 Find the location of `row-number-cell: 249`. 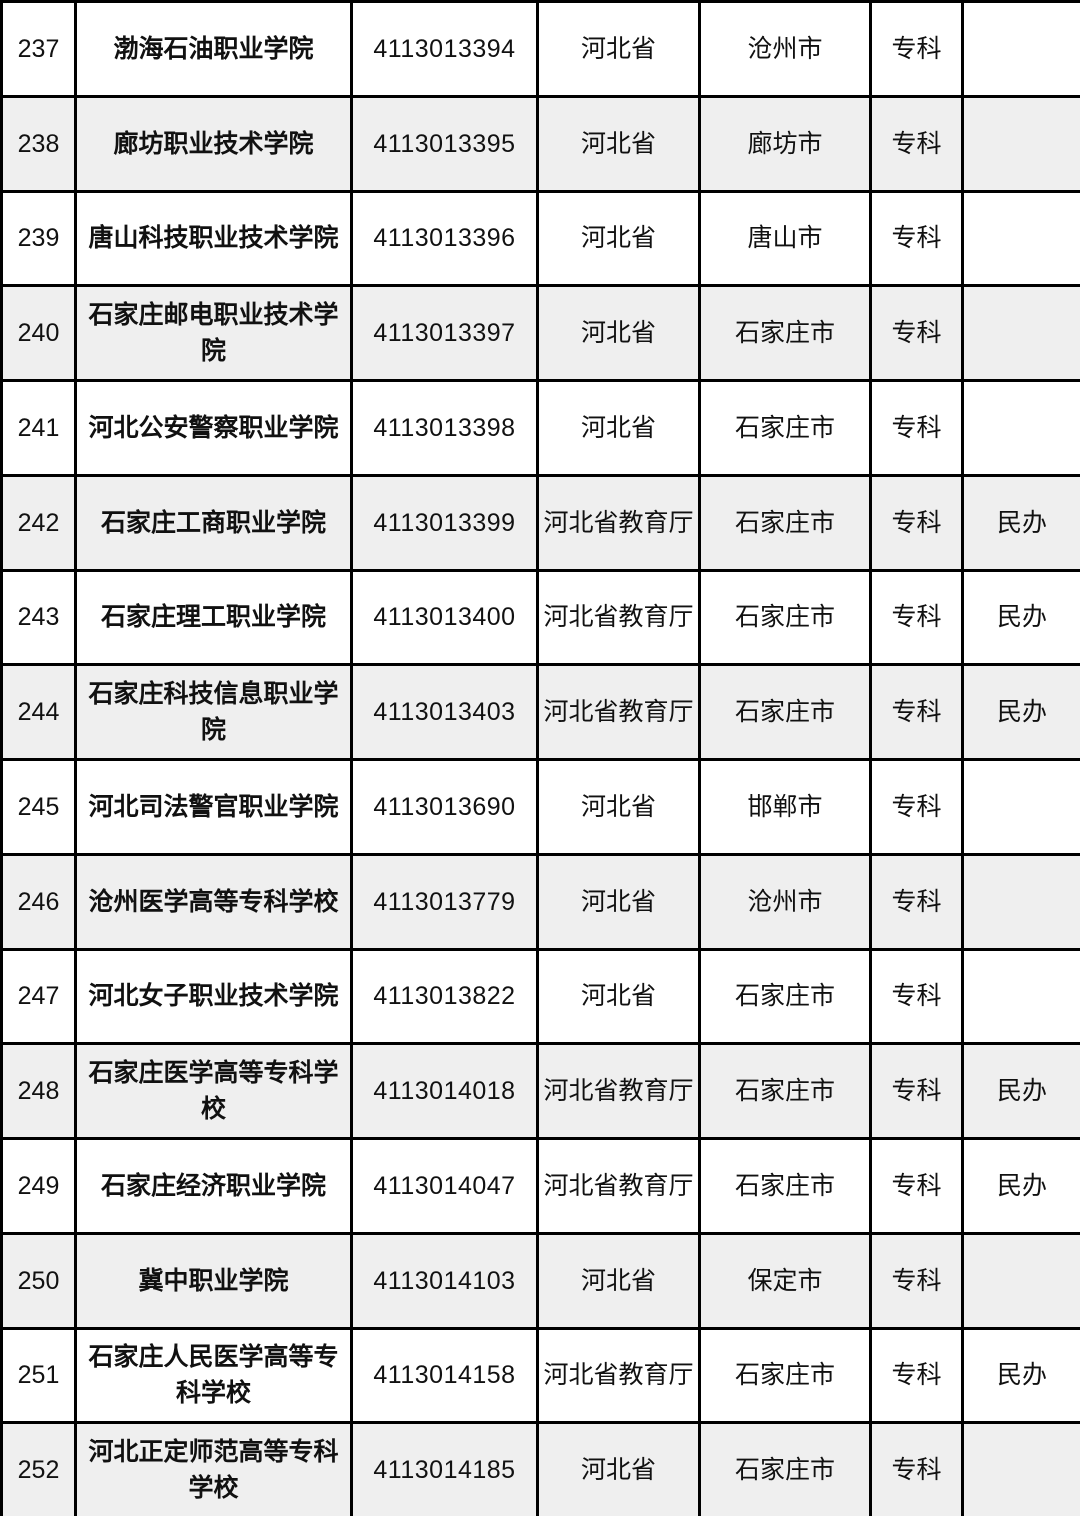

row-number-cell: 249 is located at coordinates (38, 1186).